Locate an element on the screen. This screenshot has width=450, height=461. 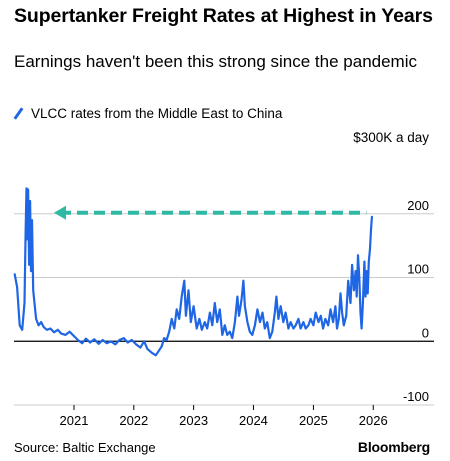
y-tick-label: 100 is located at coordinates (418, 269).